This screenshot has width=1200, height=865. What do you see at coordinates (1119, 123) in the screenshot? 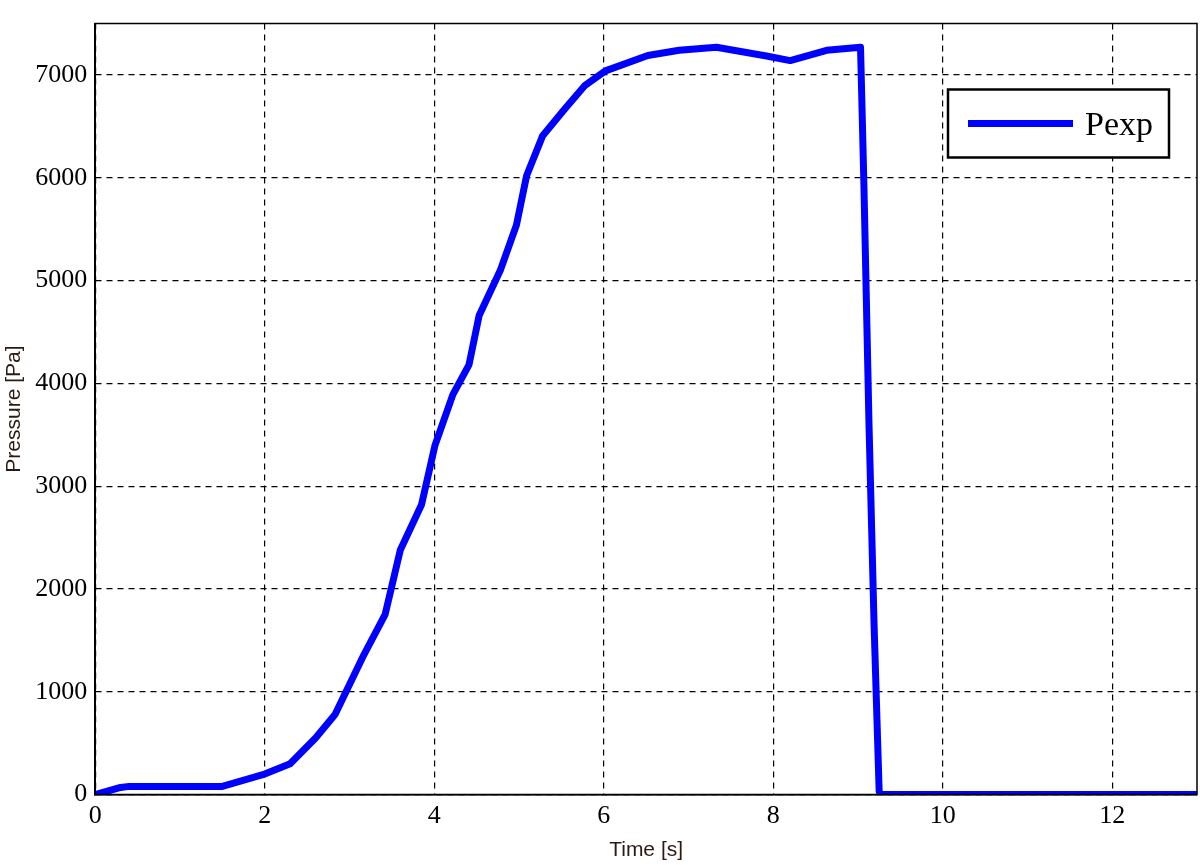
I see `legend-label: Pexp` at bounding box center [1119, 123].